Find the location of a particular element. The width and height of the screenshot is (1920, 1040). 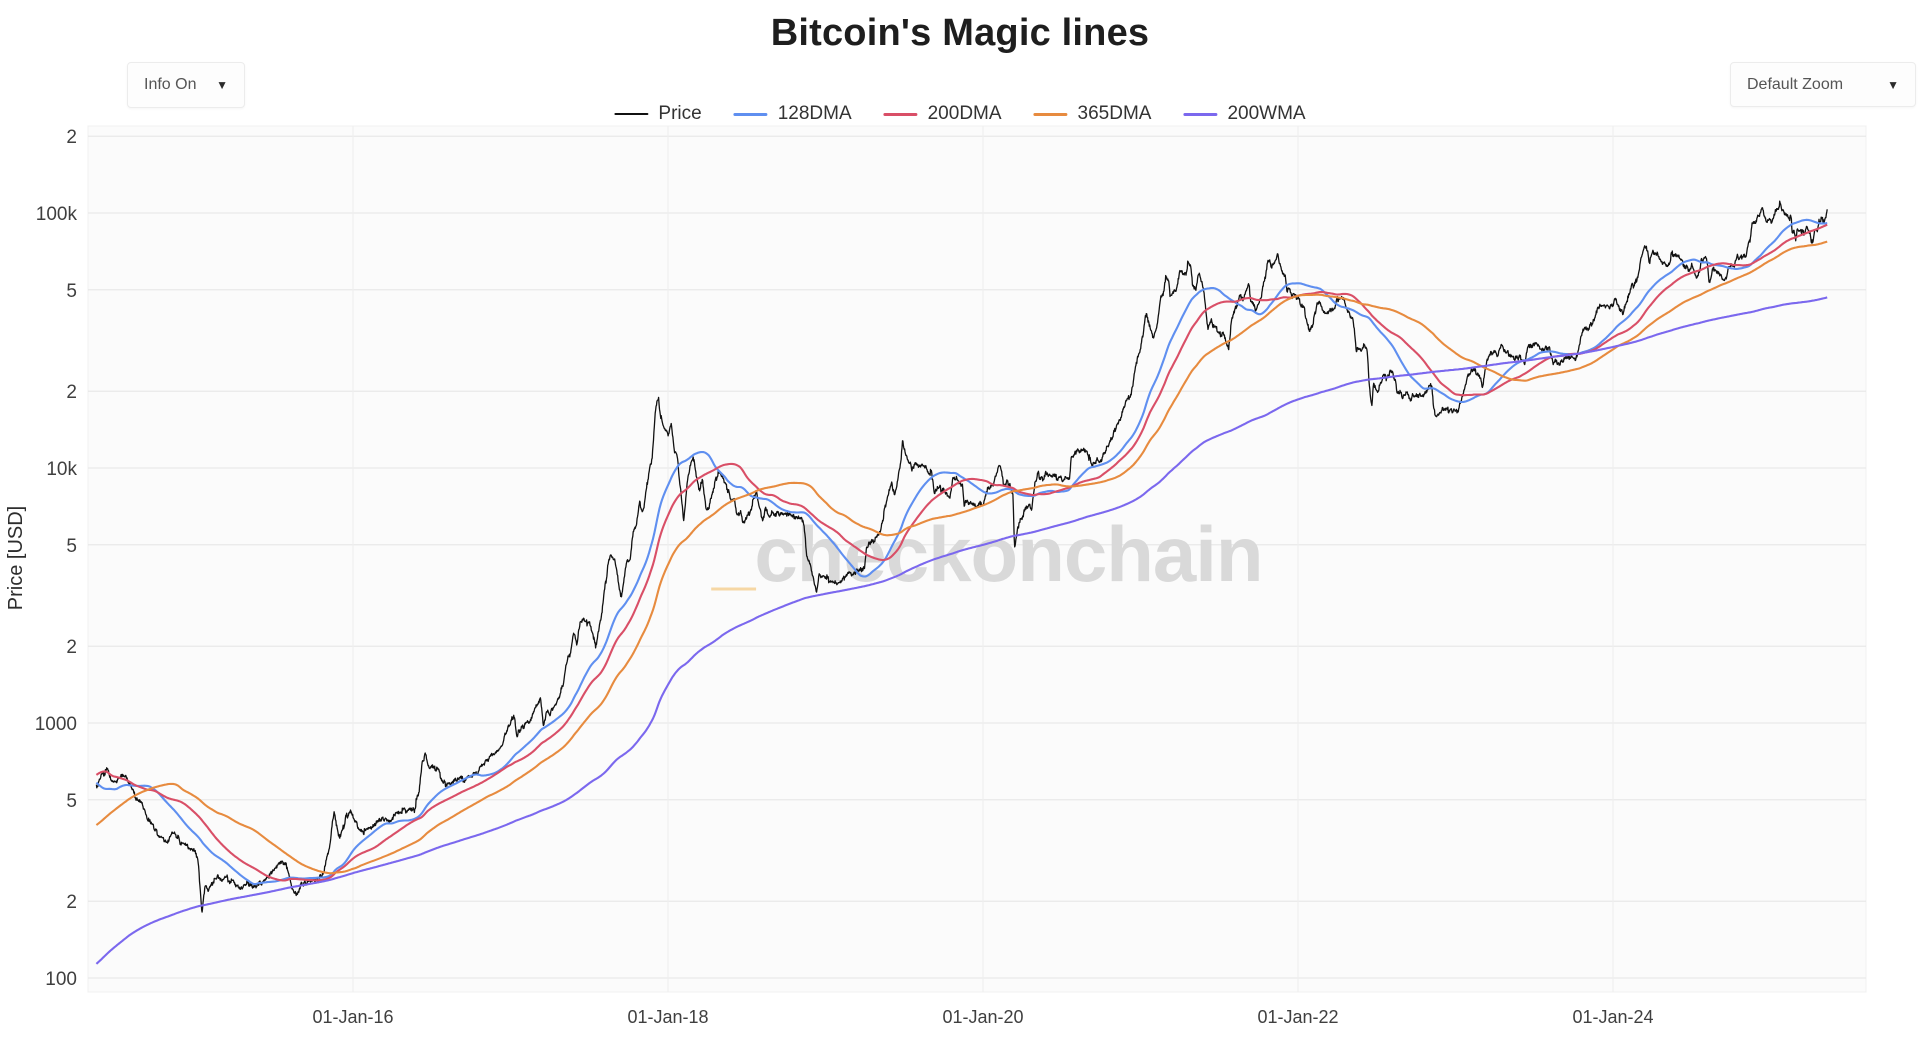

y-tick-label: 100 is located at coordinates (61, 979).